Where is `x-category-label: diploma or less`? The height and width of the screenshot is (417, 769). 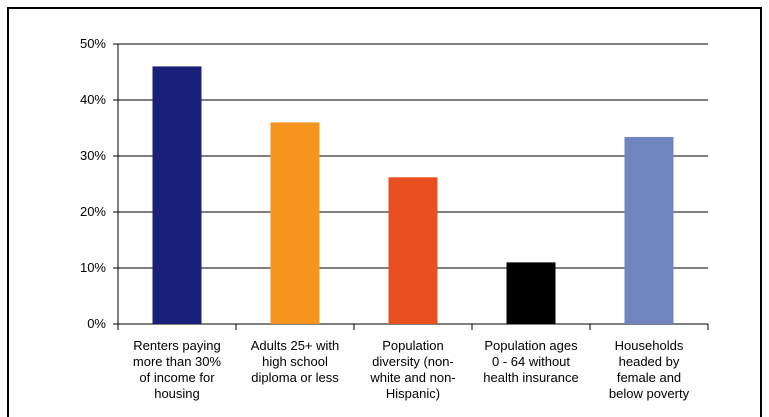
x-category-label: diploma or less is located at coordinates (295, 377).